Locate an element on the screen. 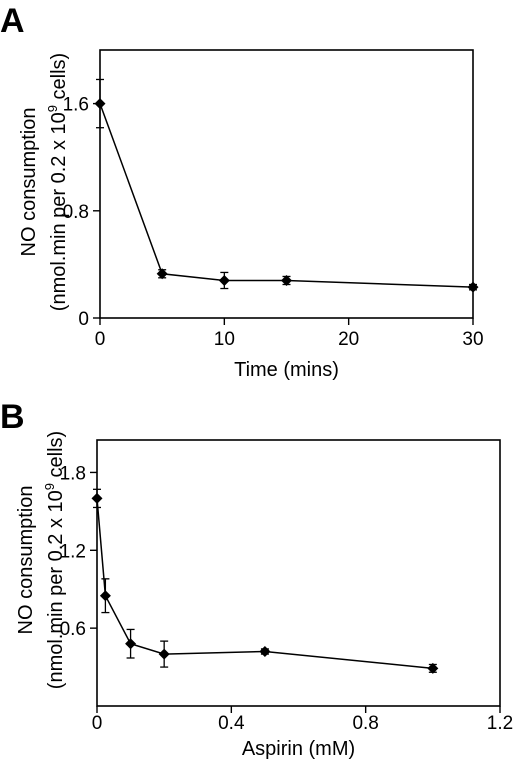 The width and height of the screenshot is (520, 764). series-line is located at coordinates (264, 584).